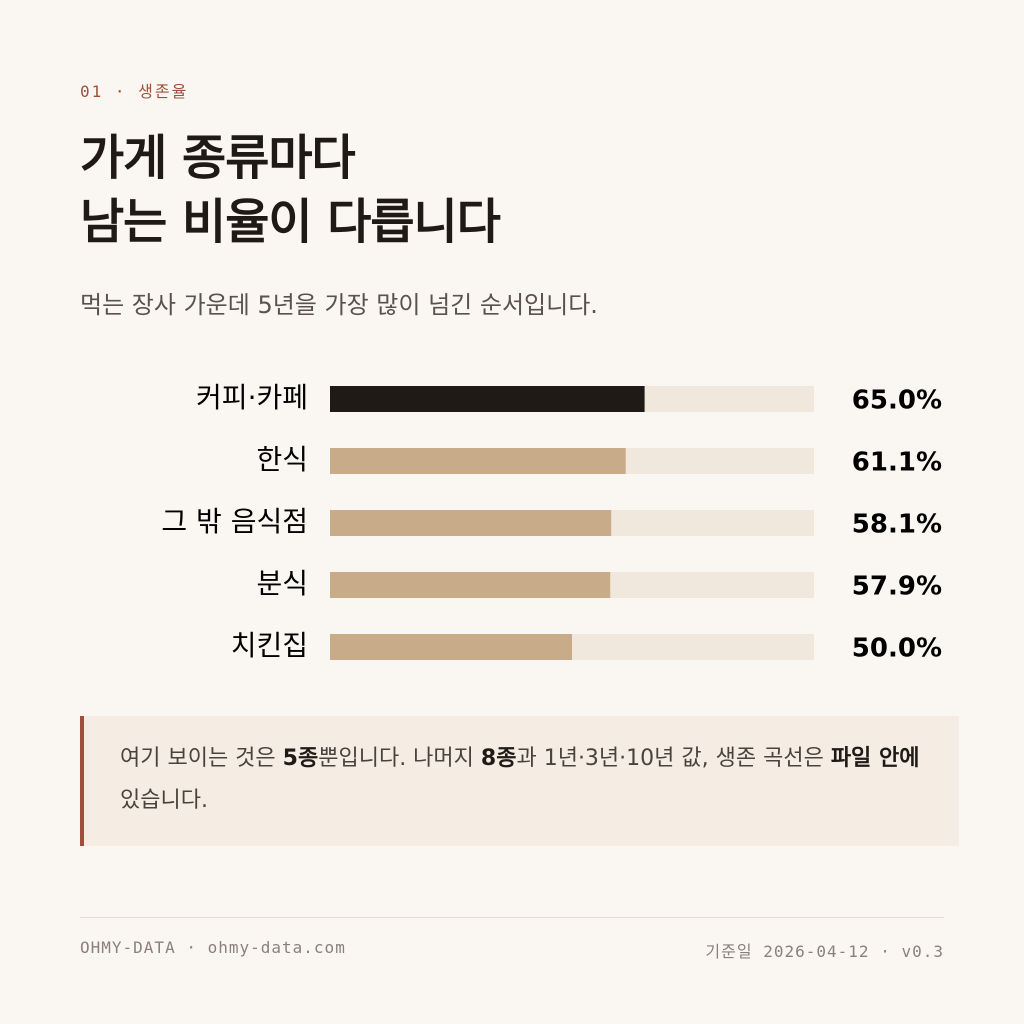 The height and width of the screenshot is (1024, 1024). Describe the element at coordinates (290, 222) in the screenshot. I see `title-line: 남는 비율이 다릅니다` at that location.